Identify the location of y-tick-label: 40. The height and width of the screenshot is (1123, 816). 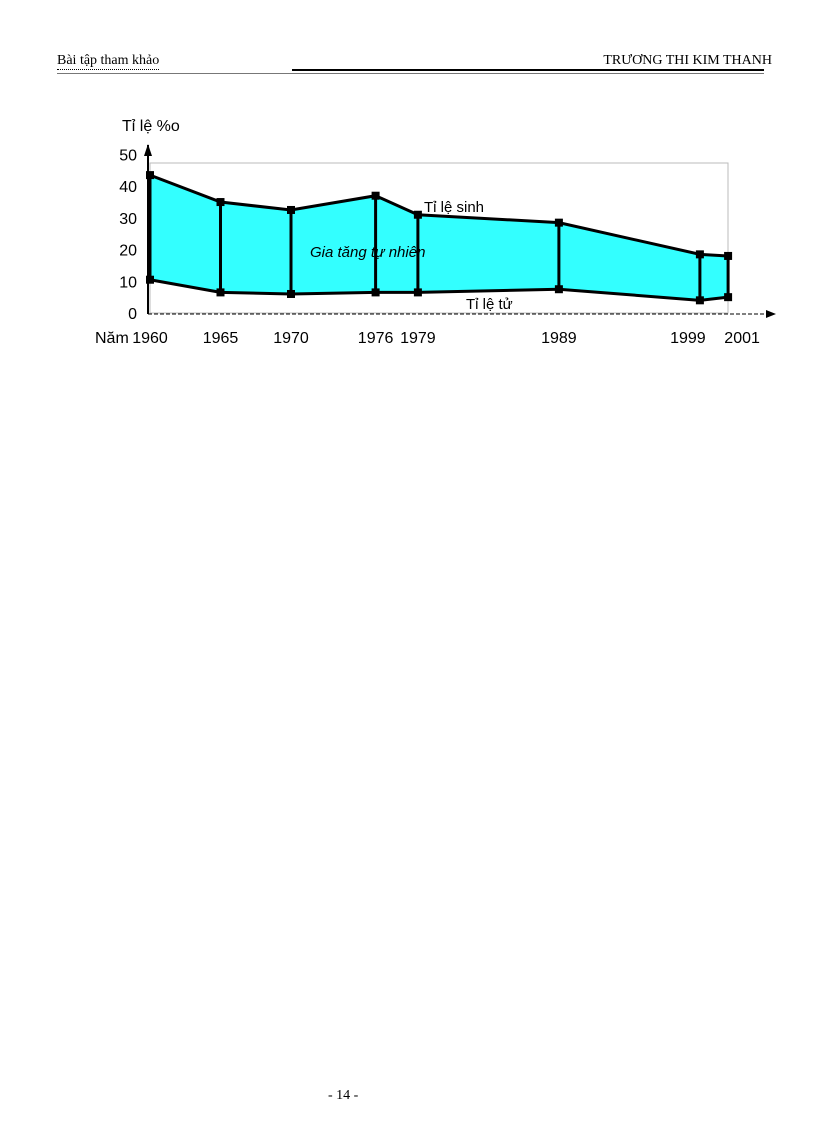
(128, 187).